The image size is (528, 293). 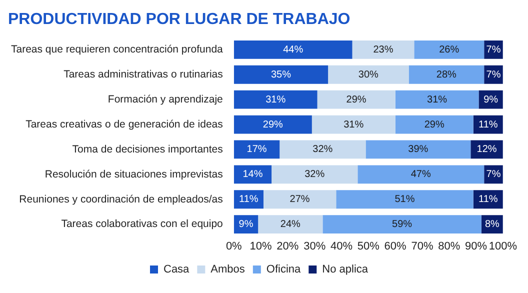 I want to click on legend-label: No aplica, so click(x=345, y=270).